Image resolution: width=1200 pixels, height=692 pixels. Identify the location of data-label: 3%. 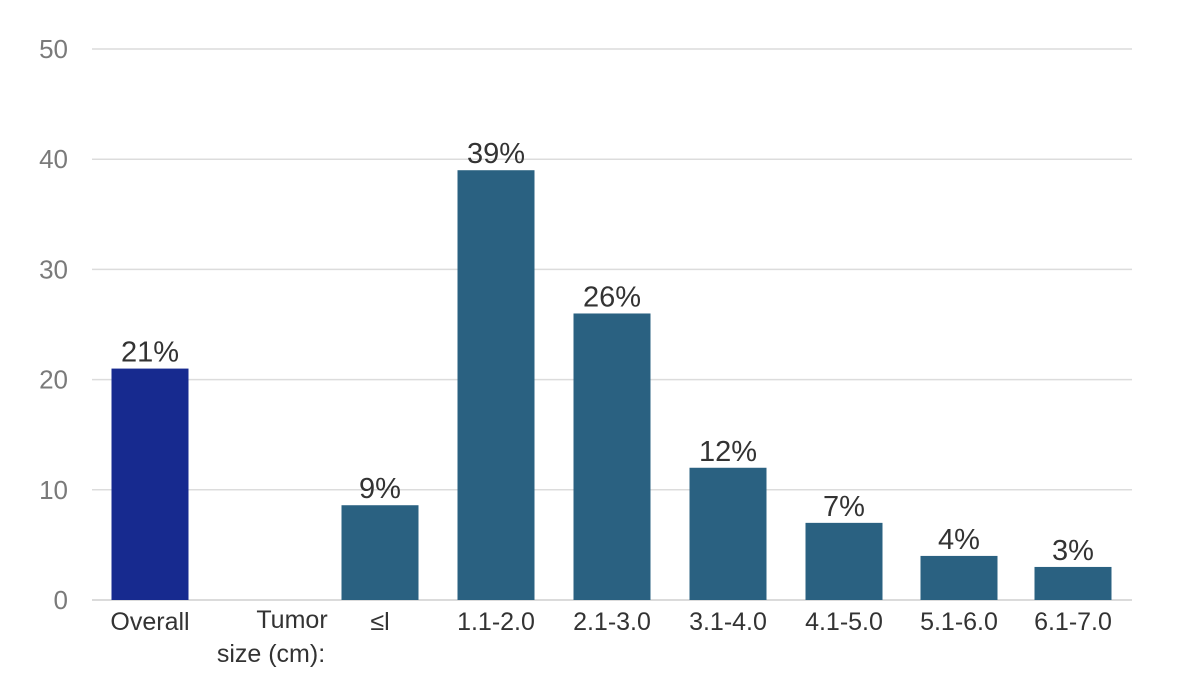
(1073, 551).